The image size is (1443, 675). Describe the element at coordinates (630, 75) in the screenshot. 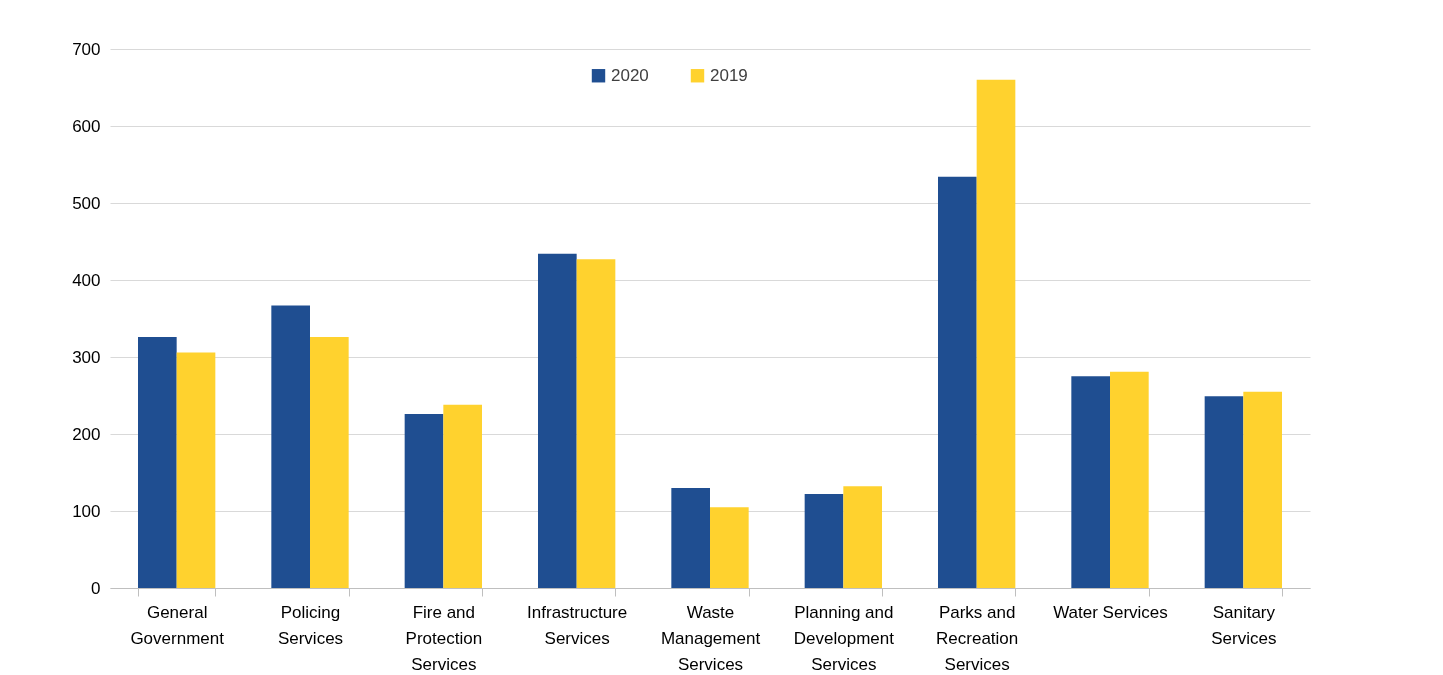

I see `legend-label: 2020` at that location.